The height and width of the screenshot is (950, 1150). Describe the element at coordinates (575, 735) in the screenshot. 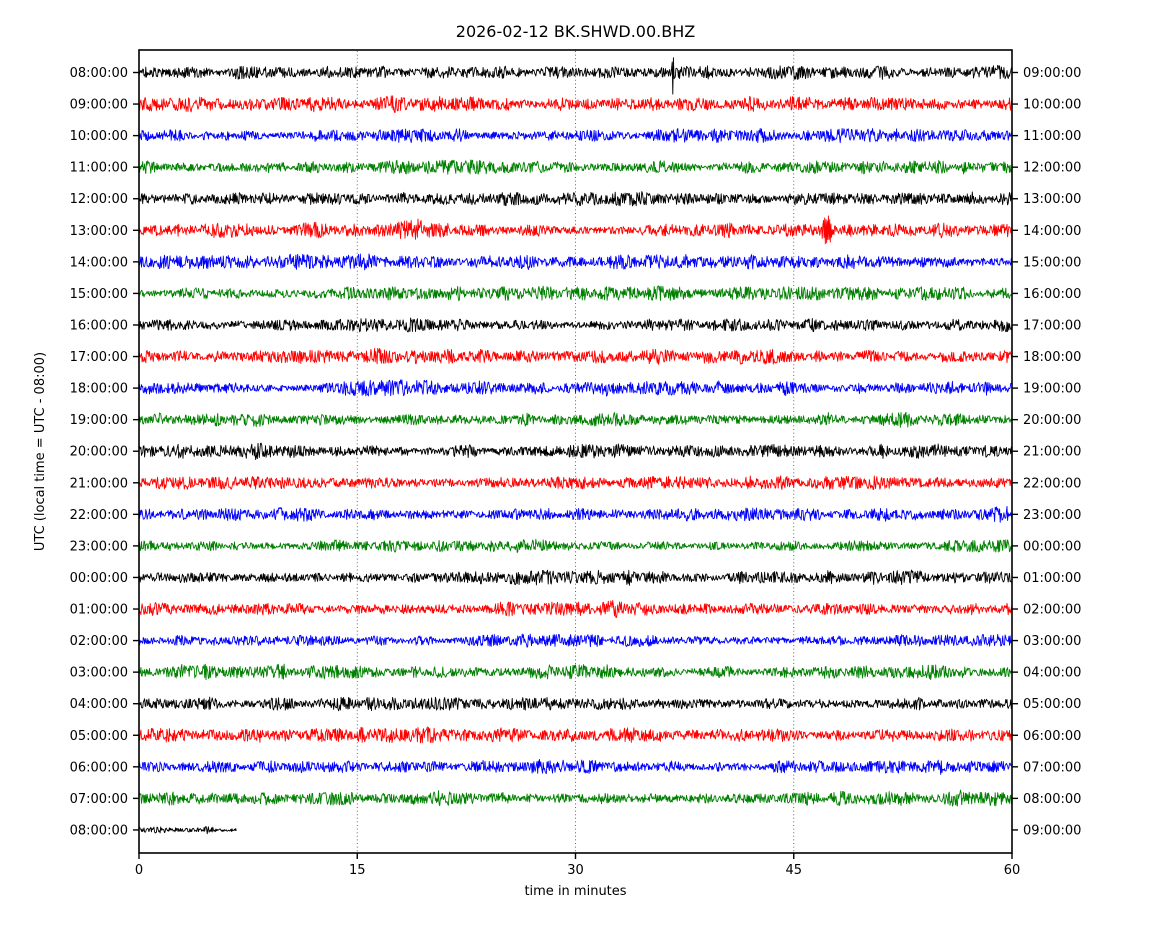

I see `trace-row-21-05:00:00` at that location.